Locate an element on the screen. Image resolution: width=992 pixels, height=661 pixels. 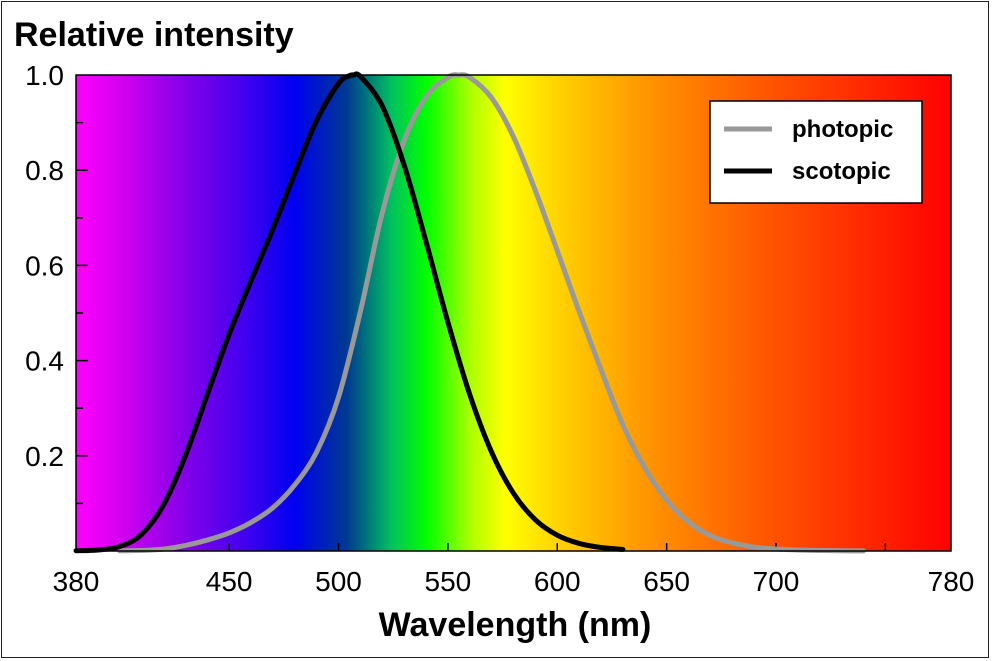
x-tick-label: 780 is located at coordinates (951, 581).